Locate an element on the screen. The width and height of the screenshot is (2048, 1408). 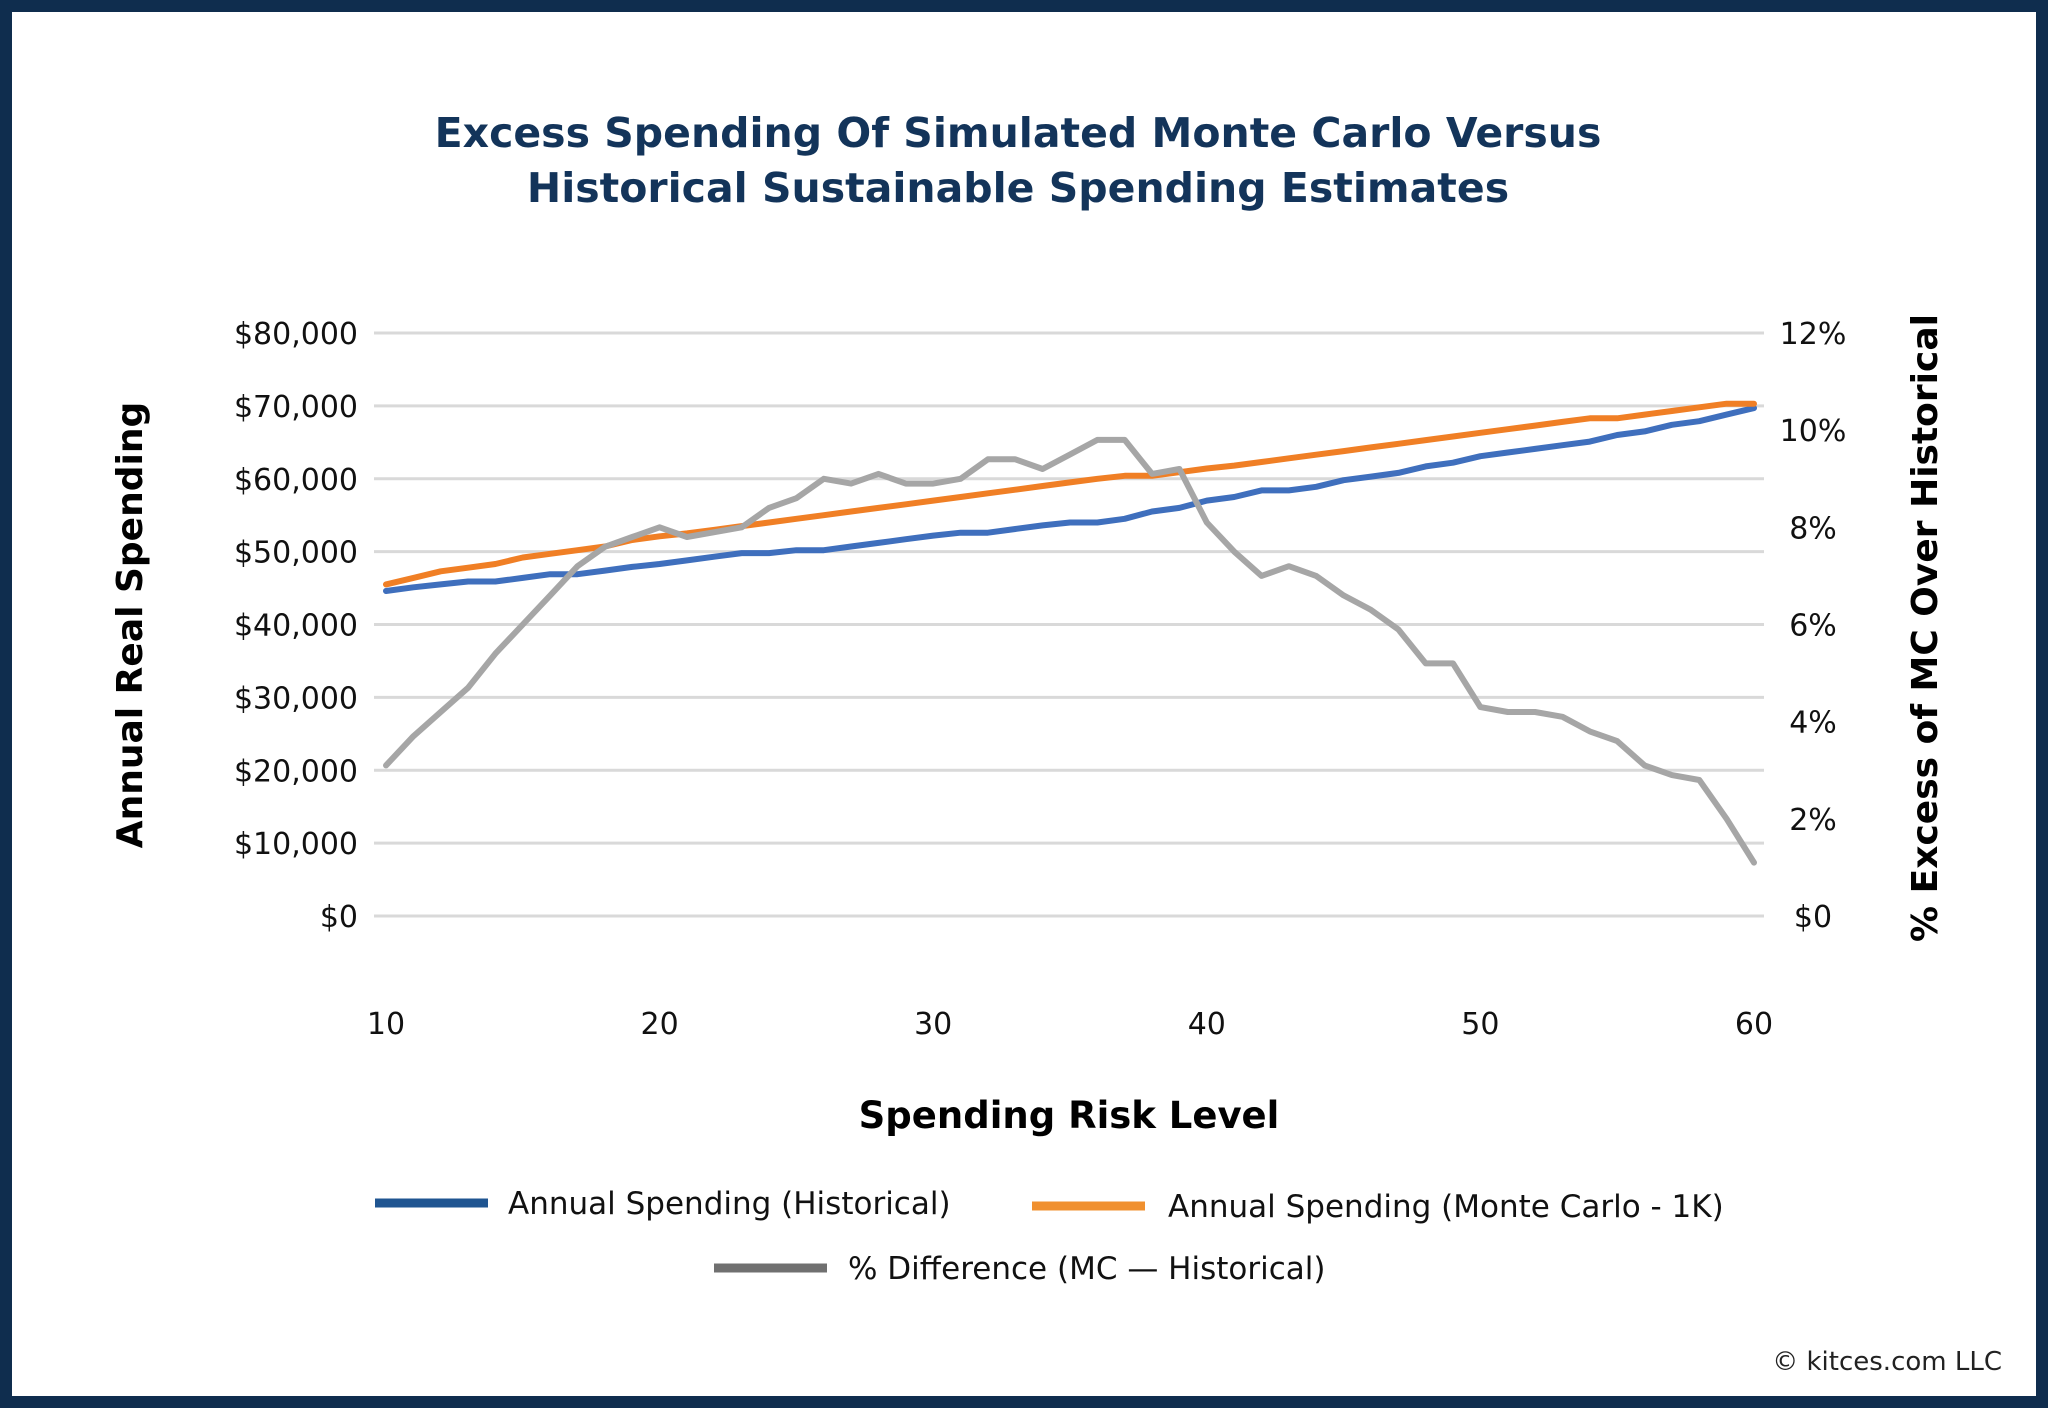
y2-tick-label: 2% is located at coordinates (1813, 820).